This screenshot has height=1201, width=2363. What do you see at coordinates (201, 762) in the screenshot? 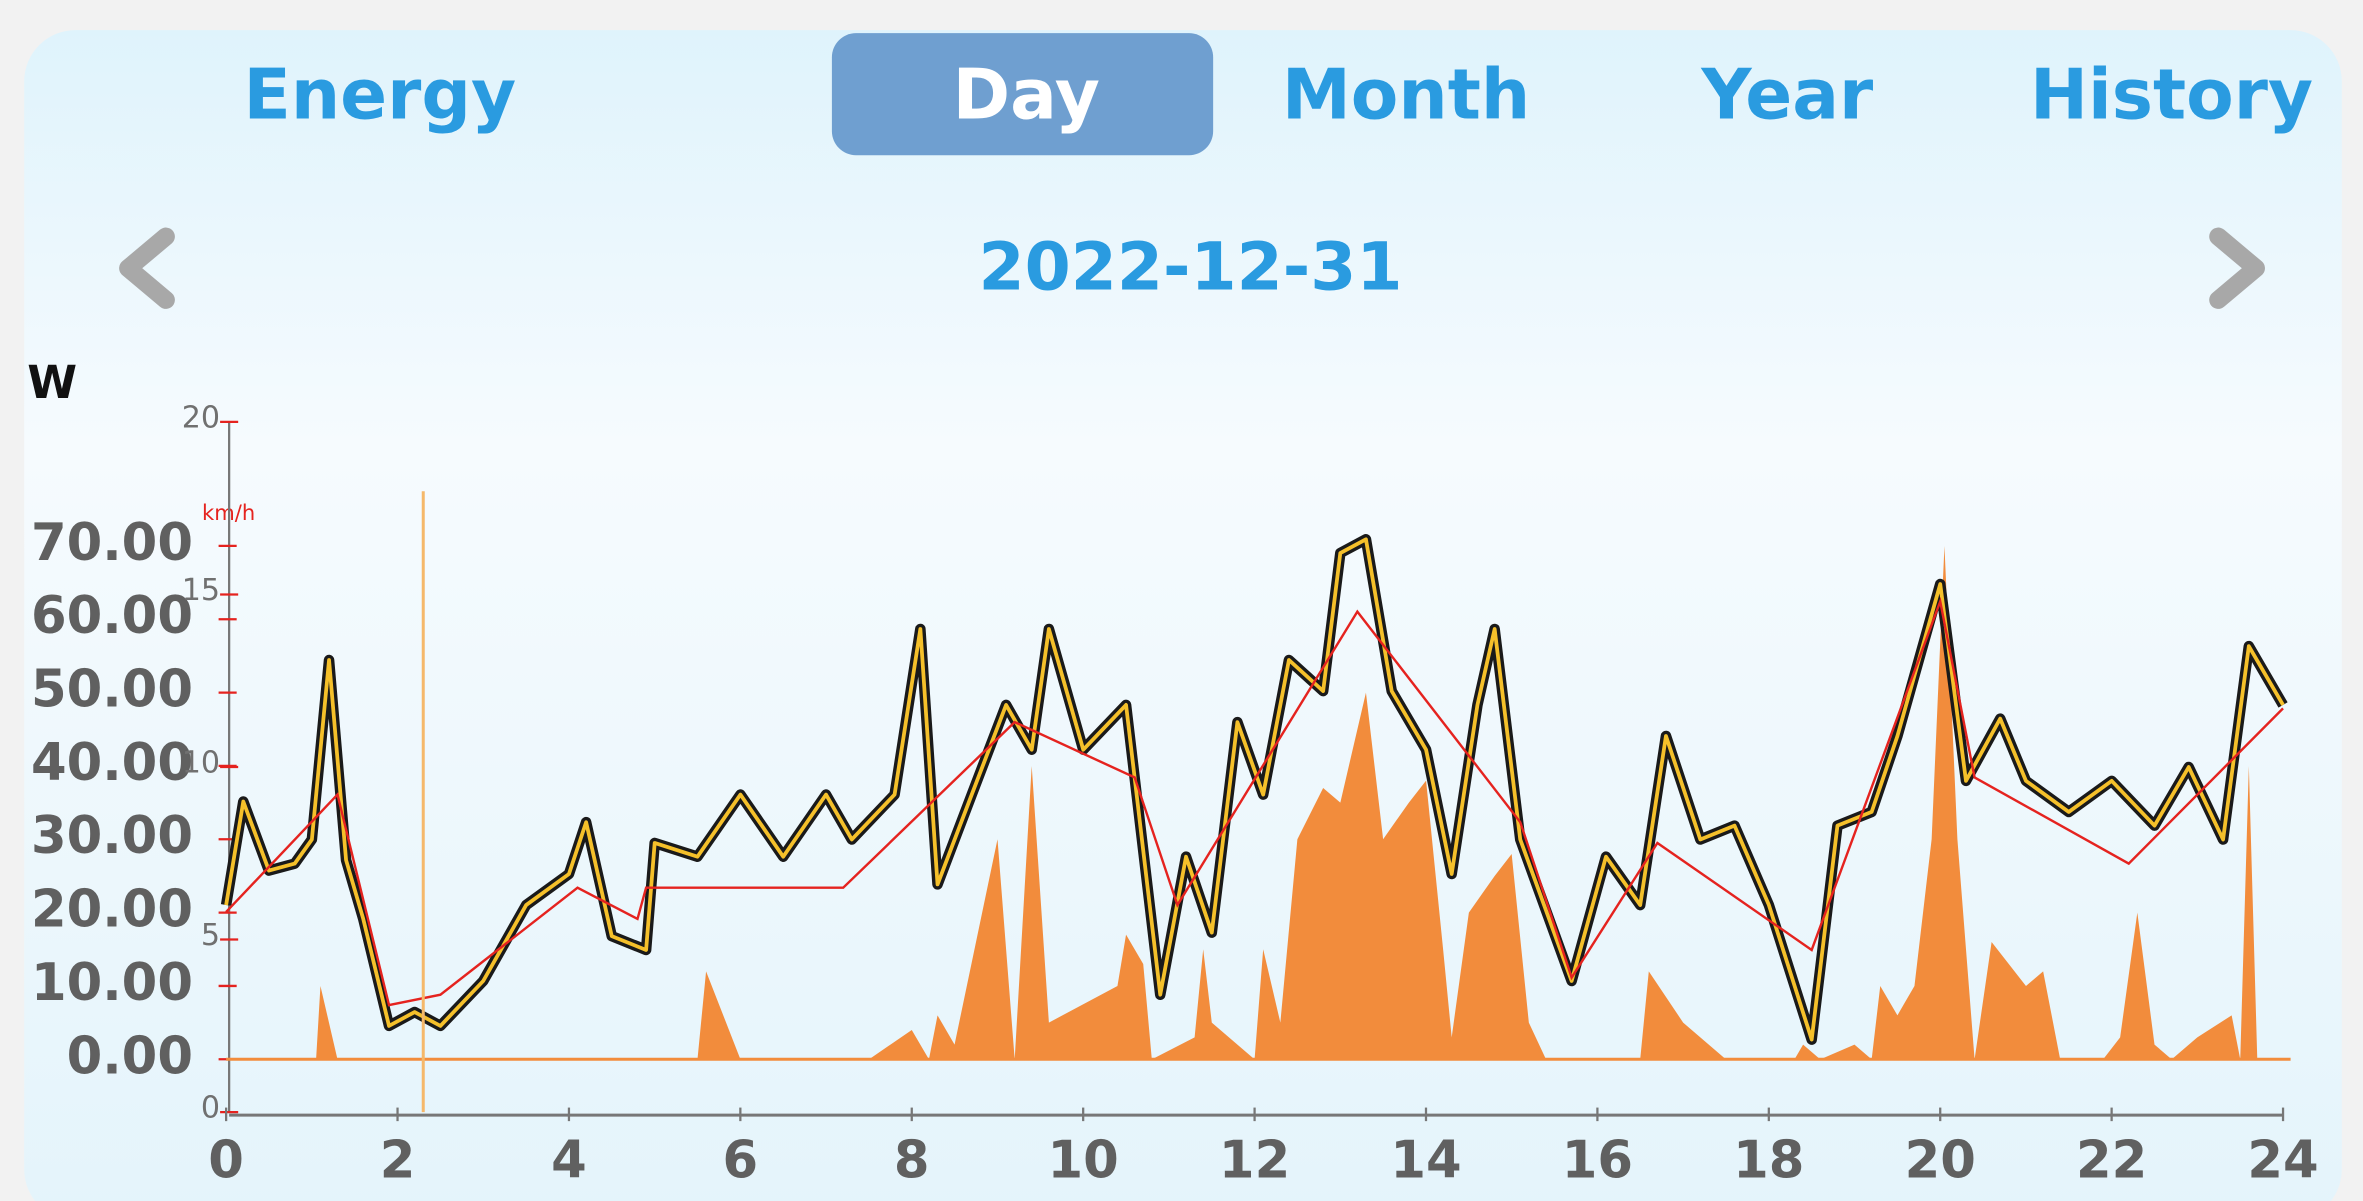
I see `y2-tick-label: 10` at bounding box center [201, 762].